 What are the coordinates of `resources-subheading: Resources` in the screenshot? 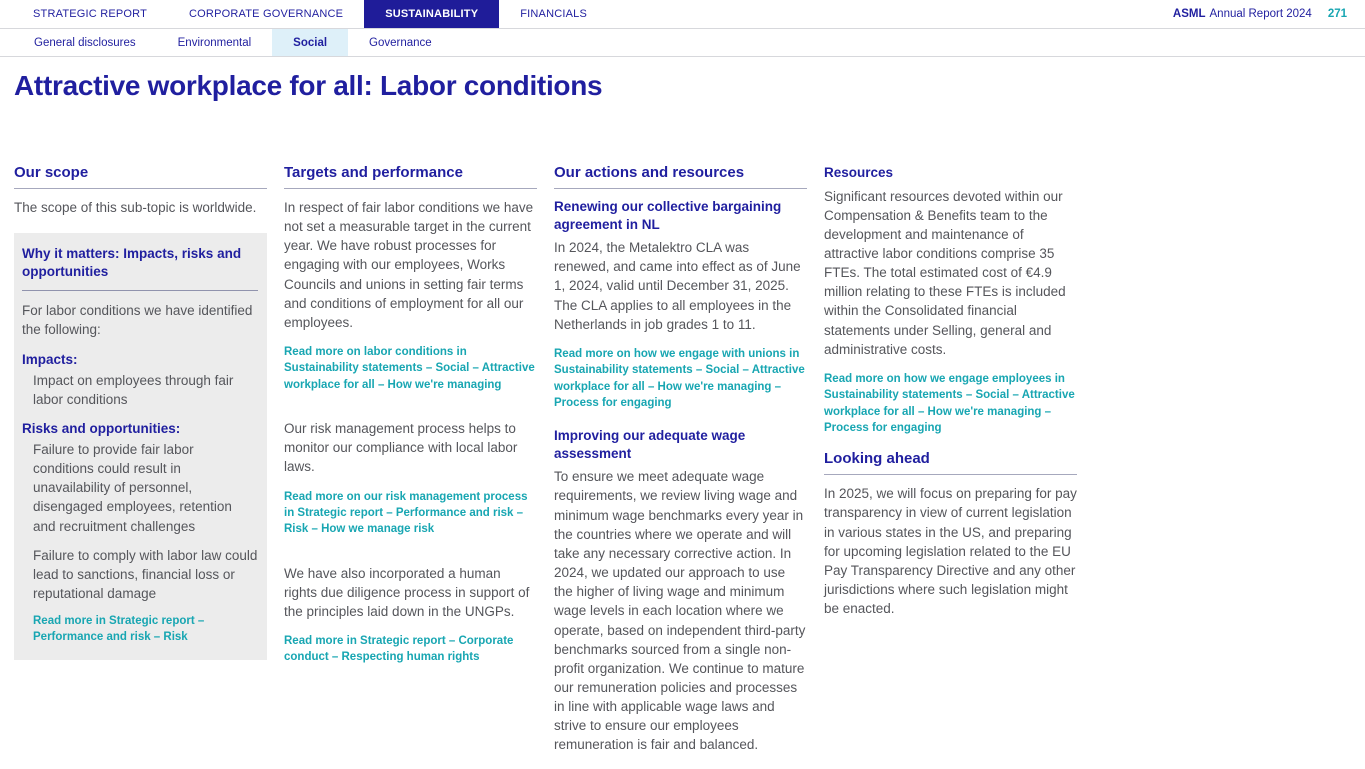 It's located at (859, 172).